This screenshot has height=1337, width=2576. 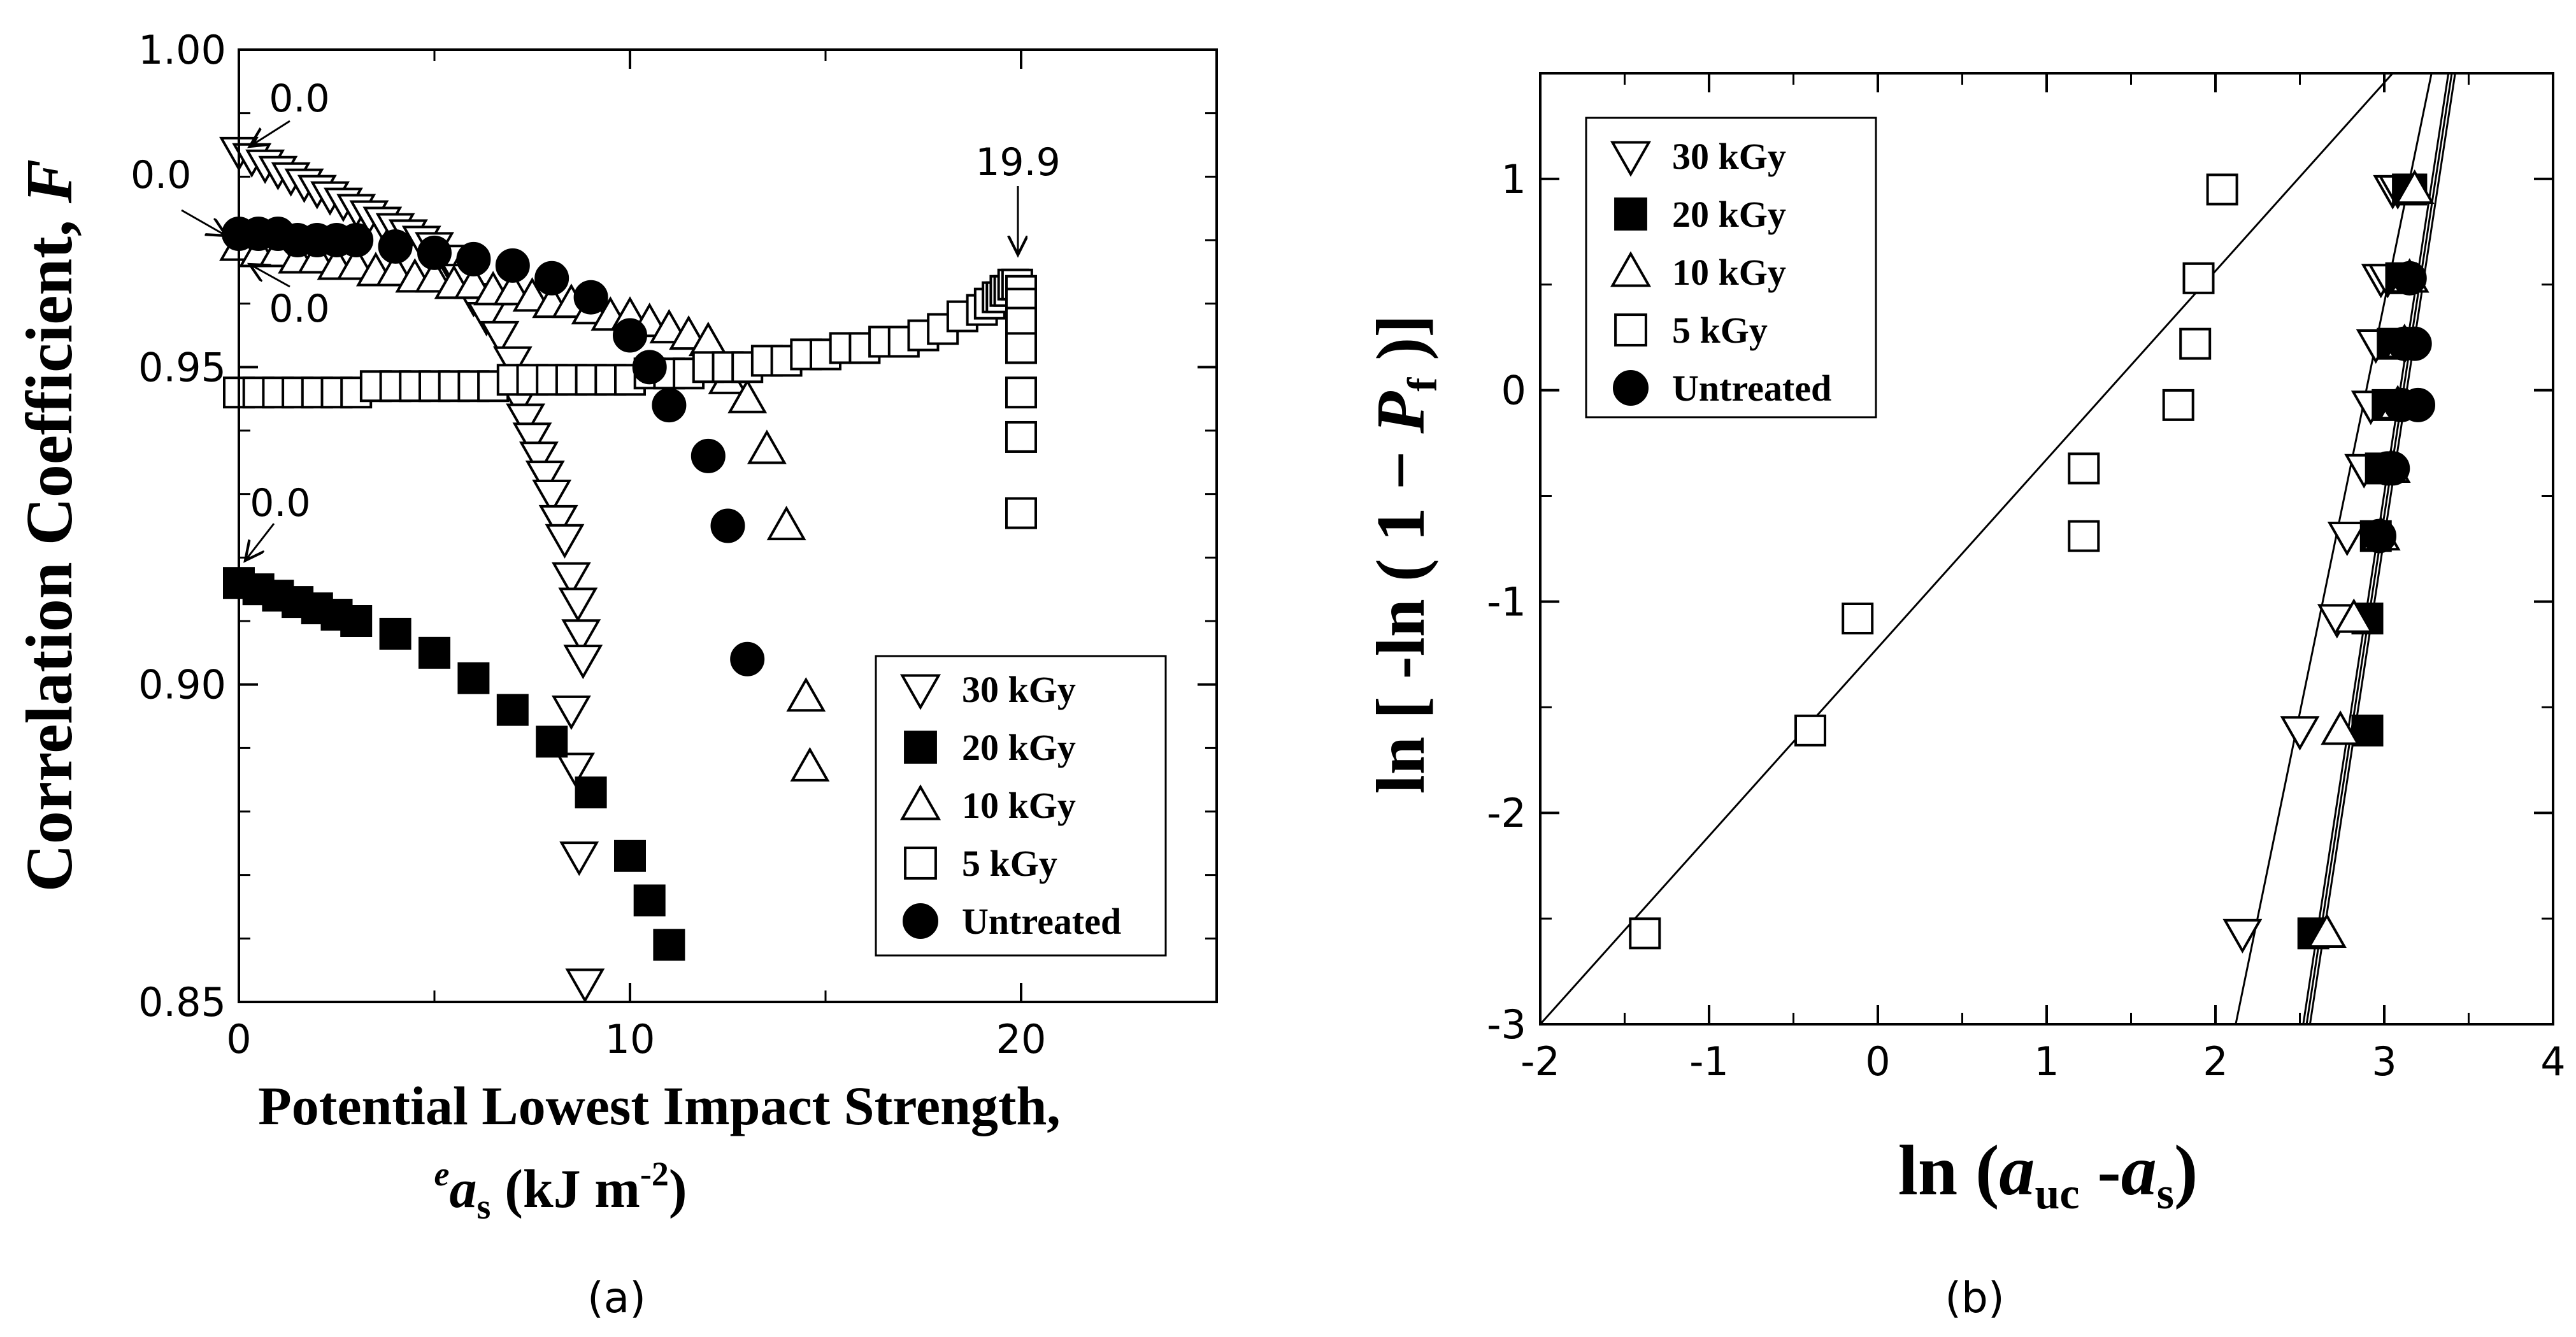 I want to click on chart-a-ylabel-var: F, so click(x=50, y=181).